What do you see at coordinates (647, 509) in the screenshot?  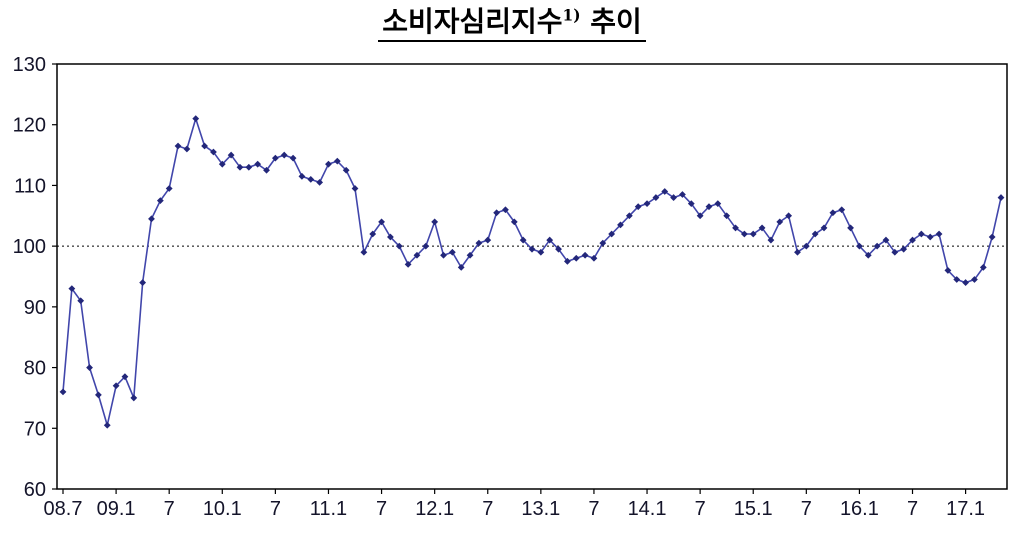 I see `x-axis-tick-label: 14.1` at bounding box center [647, 509].